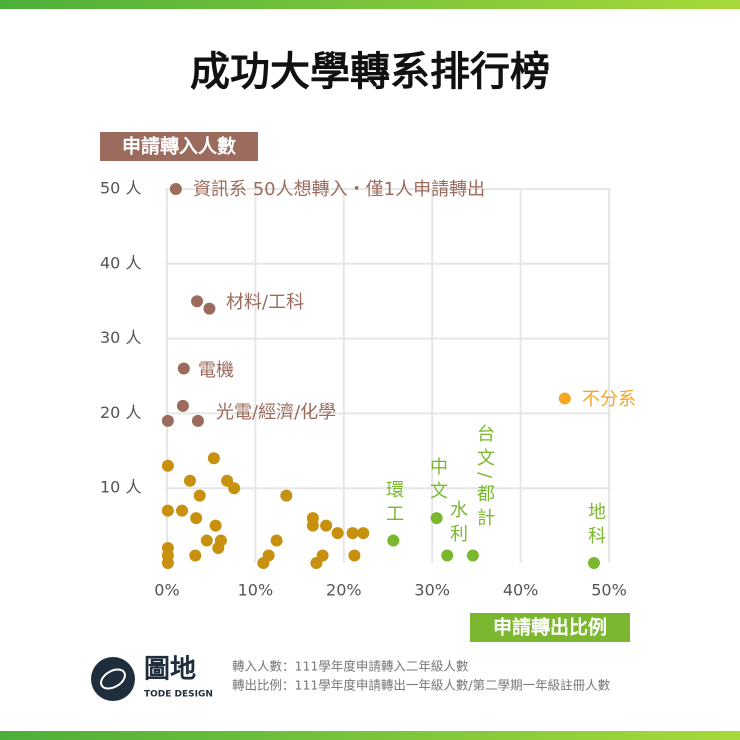 This screenshot has width=740, height=740. What do you see at coordinates (276, 412) in the screenshot?
I see `annotation: 光電/經濟/化學` at bounding box center [276, 412].